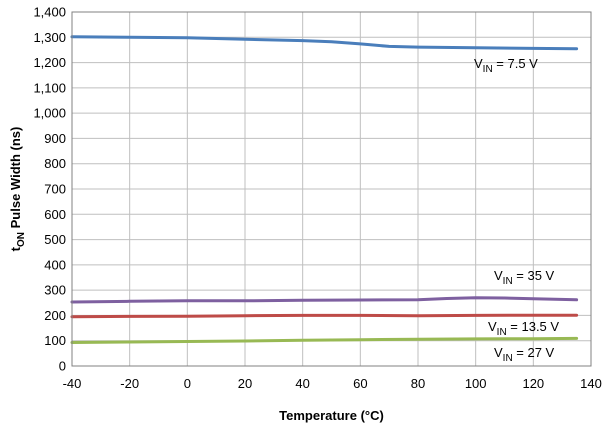 The image size is (605, 431). What do you see at coordinates (72, 383) in the screenshot?
I see `x-tick-label: -40` at bounding box center [72, 383].